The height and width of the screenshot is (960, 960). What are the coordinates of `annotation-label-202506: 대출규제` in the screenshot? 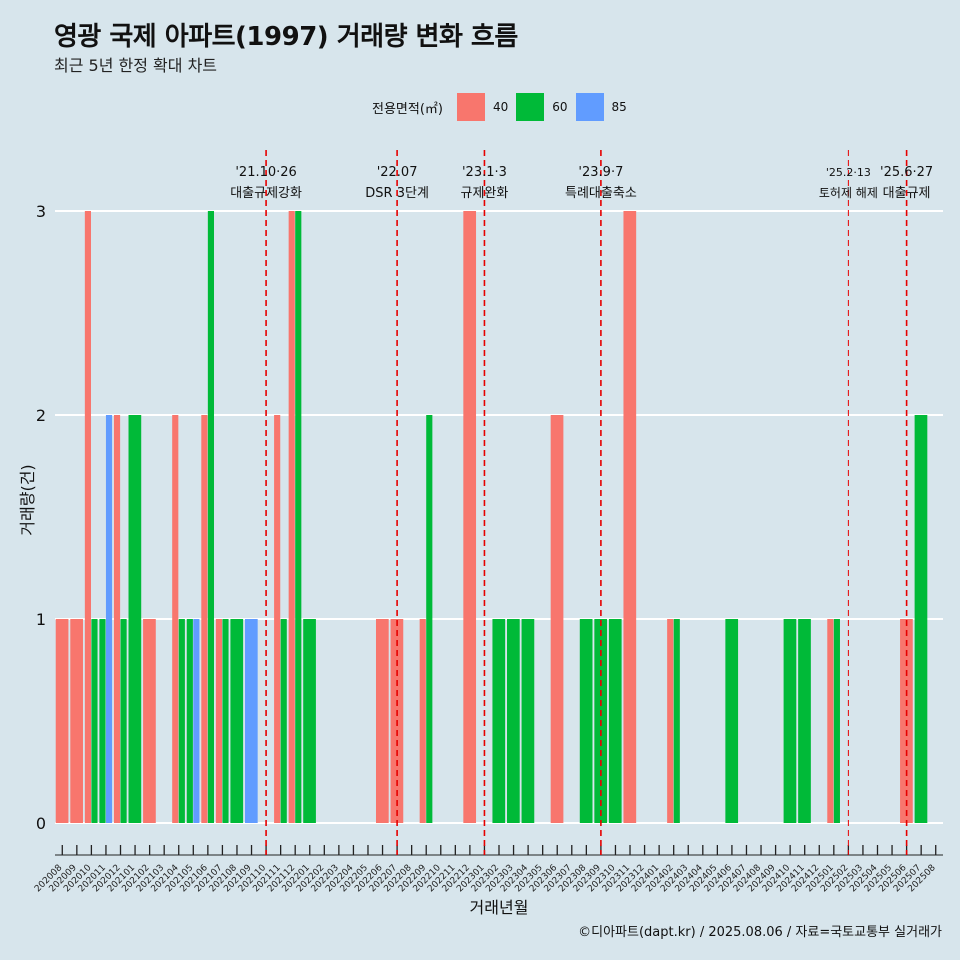 It's located at (907, 193).